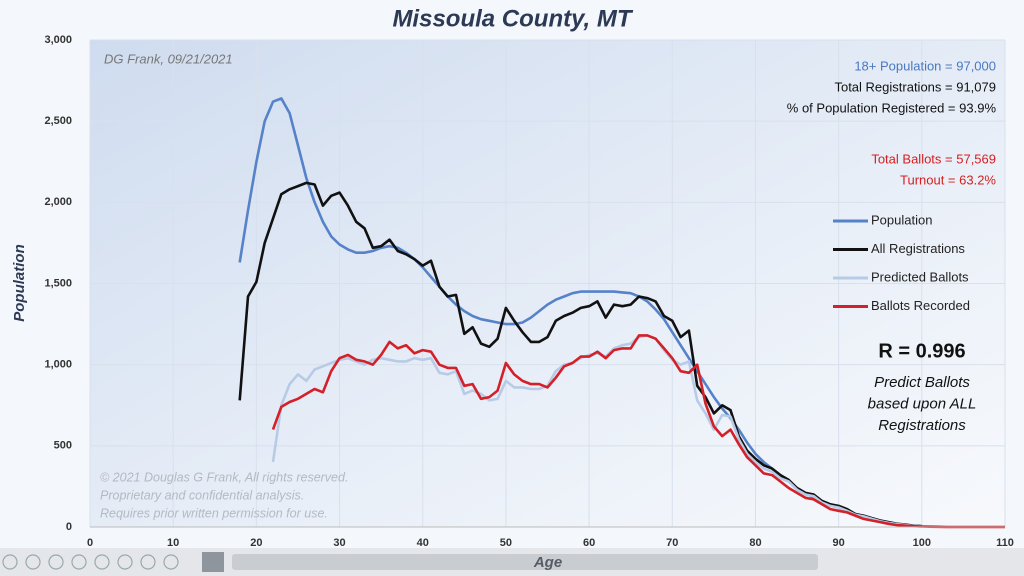  Describe the element at coordinates (922, 382) in the screenshot. I see `note: Predict Ballots` at that location.